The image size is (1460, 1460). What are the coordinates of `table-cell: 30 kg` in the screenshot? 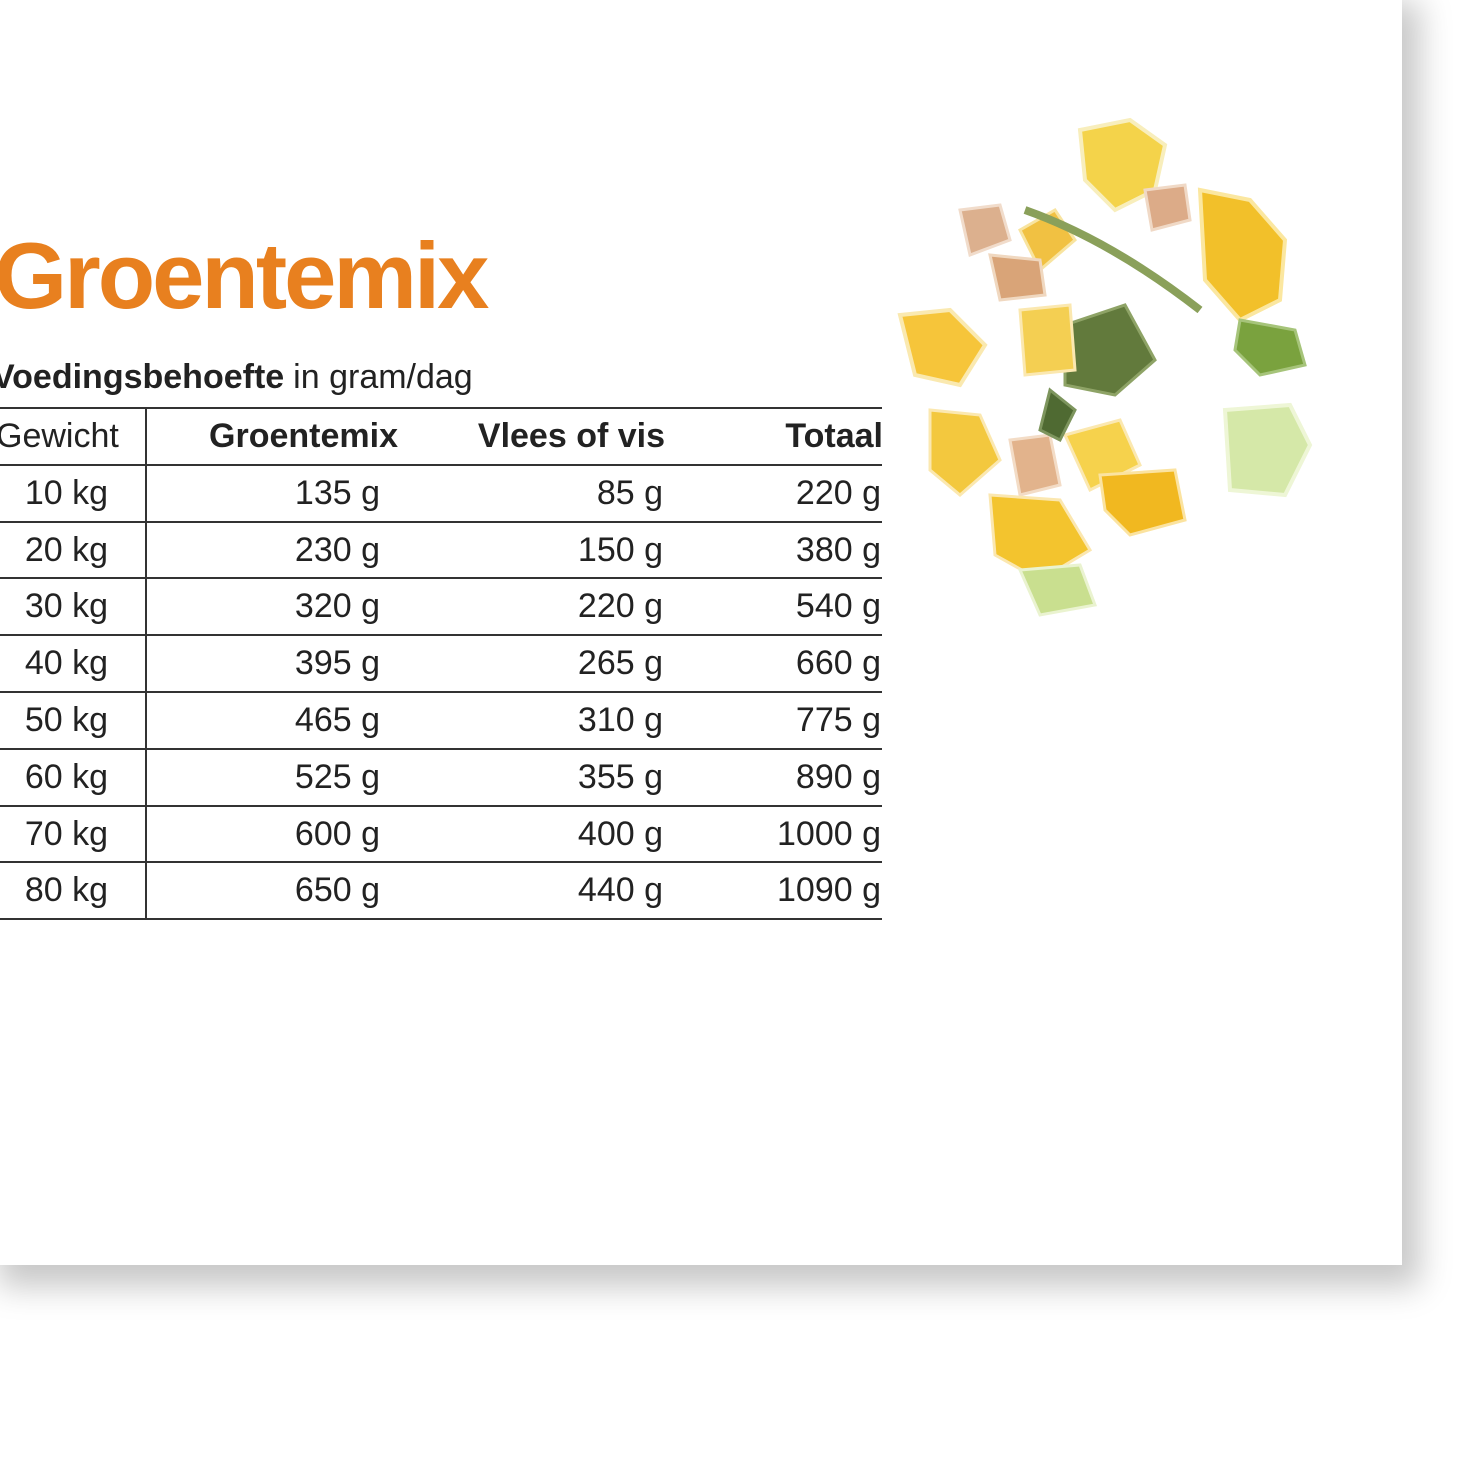 It's located at (66, 606).